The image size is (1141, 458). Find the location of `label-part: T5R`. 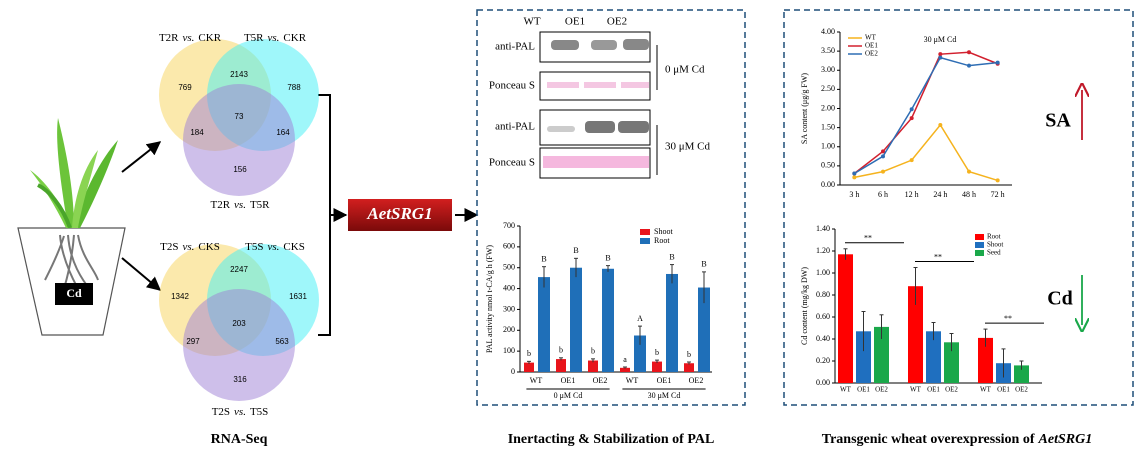

label-part: T5R is located at coordinates (254, 38).